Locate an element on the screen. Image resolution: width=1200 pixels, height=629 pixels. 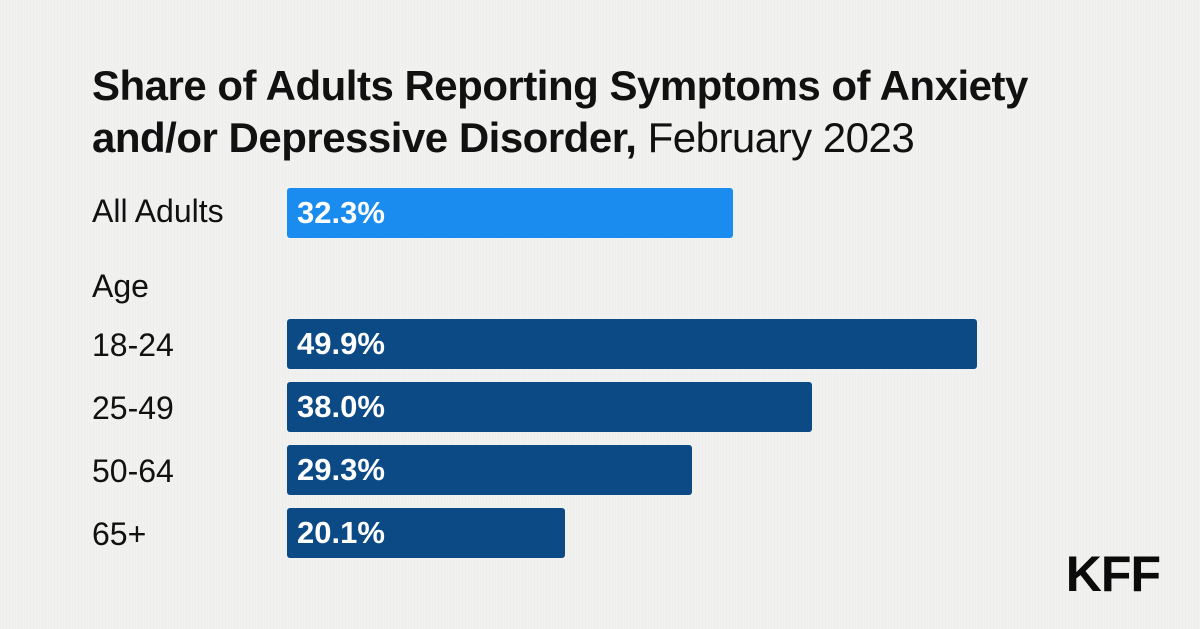
bar-18-24: 49.9% is located at coordinates (632, 344).